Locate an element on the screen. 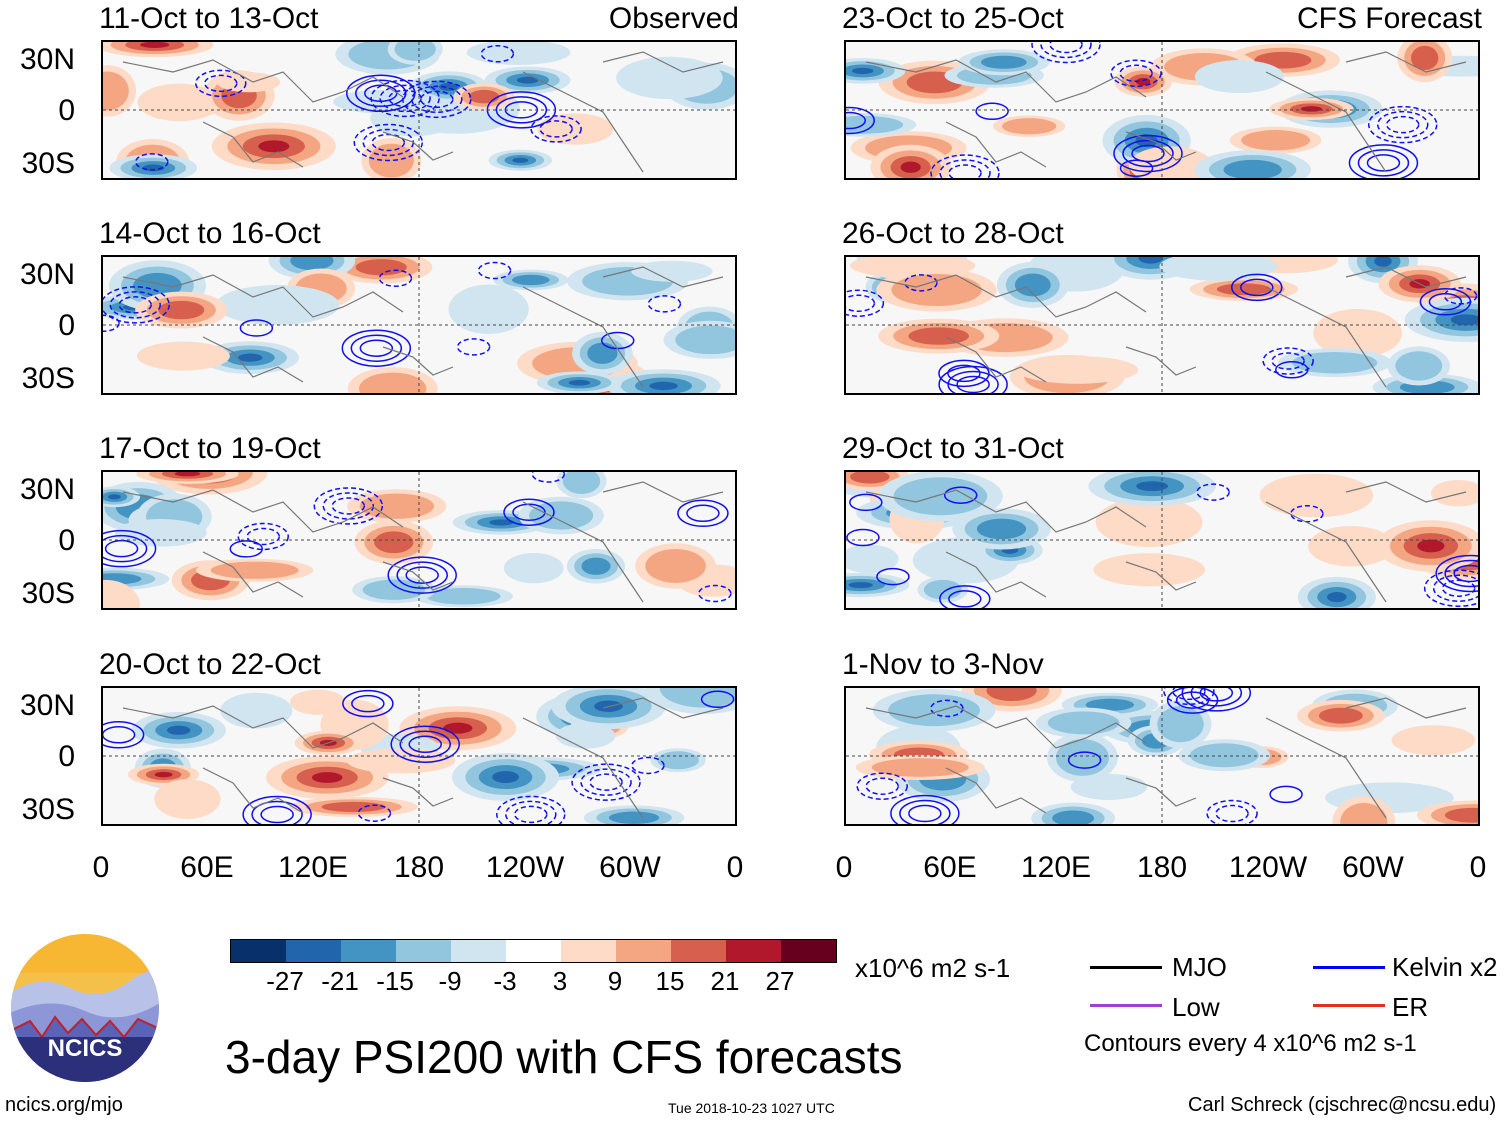 The image size is (1510, 1121). lat-label-eq: 0 is located at coordinates (66, 325).